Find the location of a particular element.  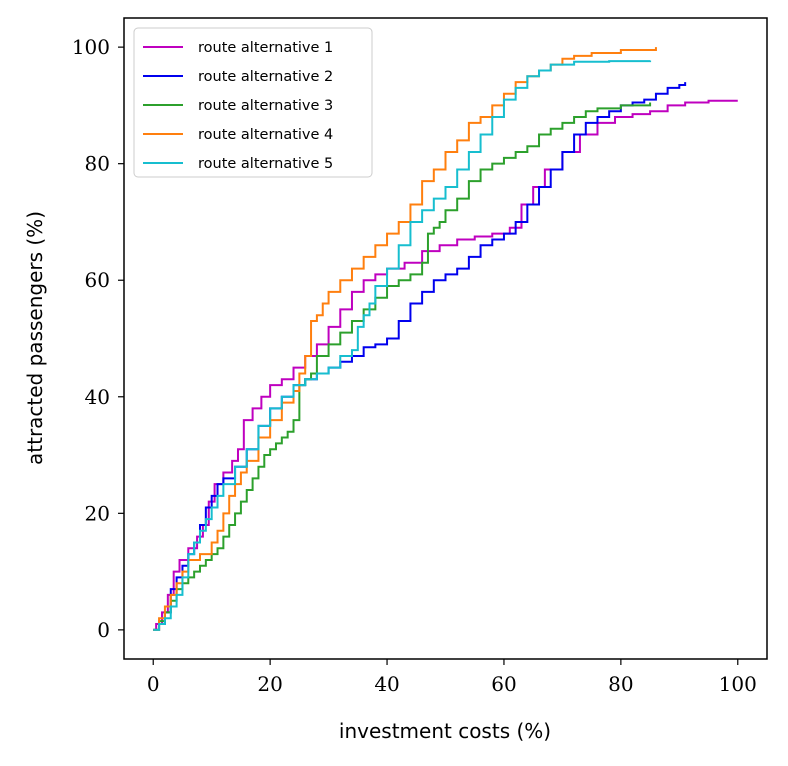

y-tick-label: 20 is located at coordinates (97, 513).